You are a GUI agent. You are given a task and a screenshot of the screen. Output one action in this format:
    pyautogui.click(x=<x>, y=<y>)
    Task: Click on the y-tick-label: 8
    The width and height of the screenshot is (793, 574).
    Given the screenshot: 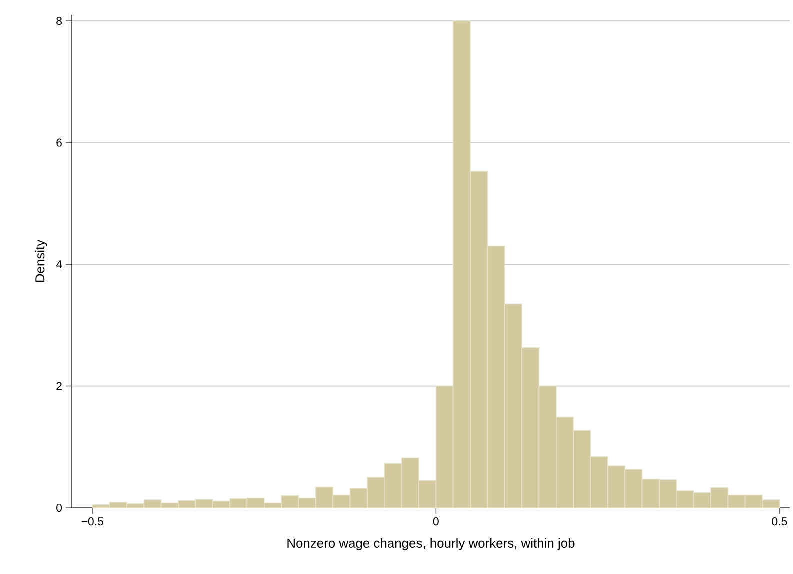 What is the action you would take?
    pyautogui.click(x=59, y=21)
    